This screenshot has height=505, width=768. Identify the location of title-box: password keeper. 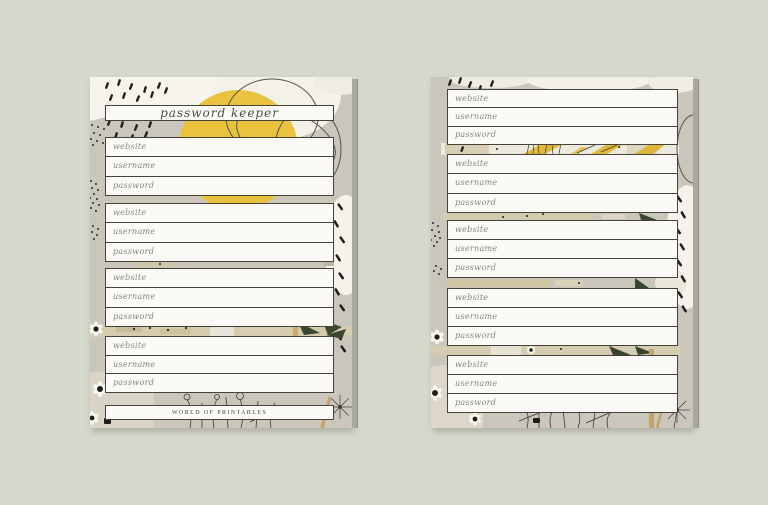
(219, 113).